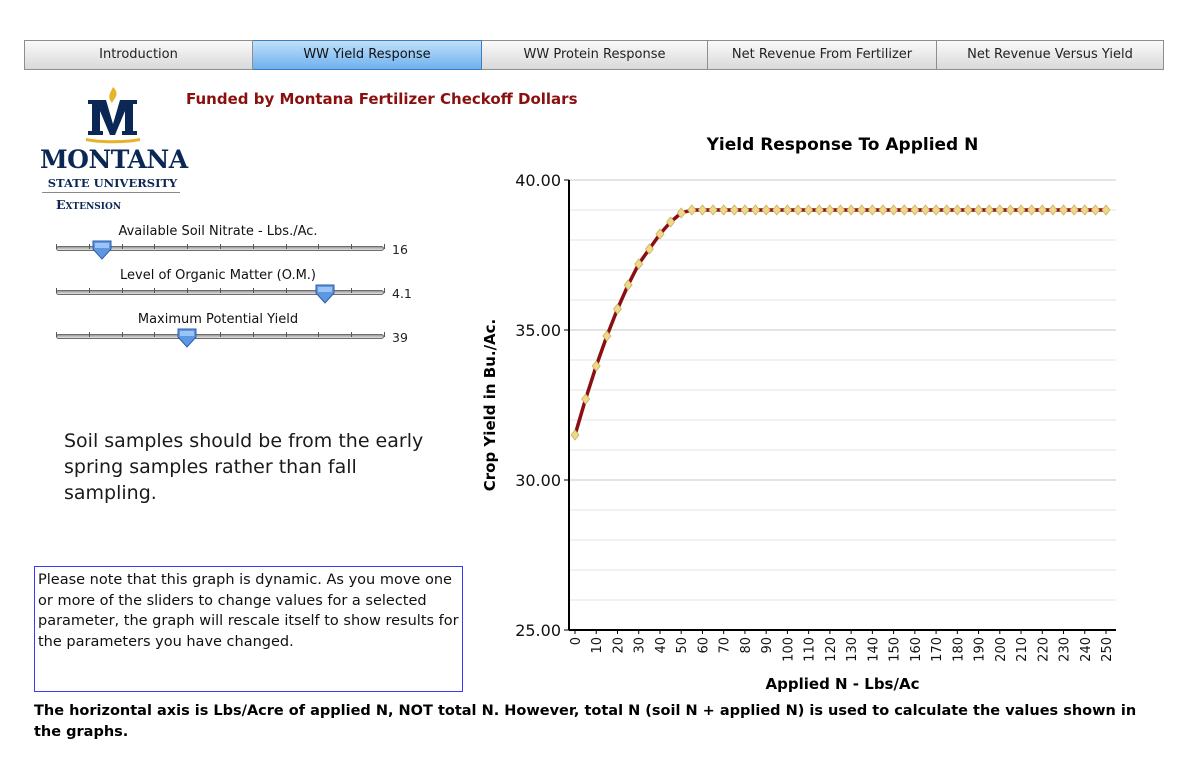  I want to click on x-tick-label: 110, so click(810, 649).